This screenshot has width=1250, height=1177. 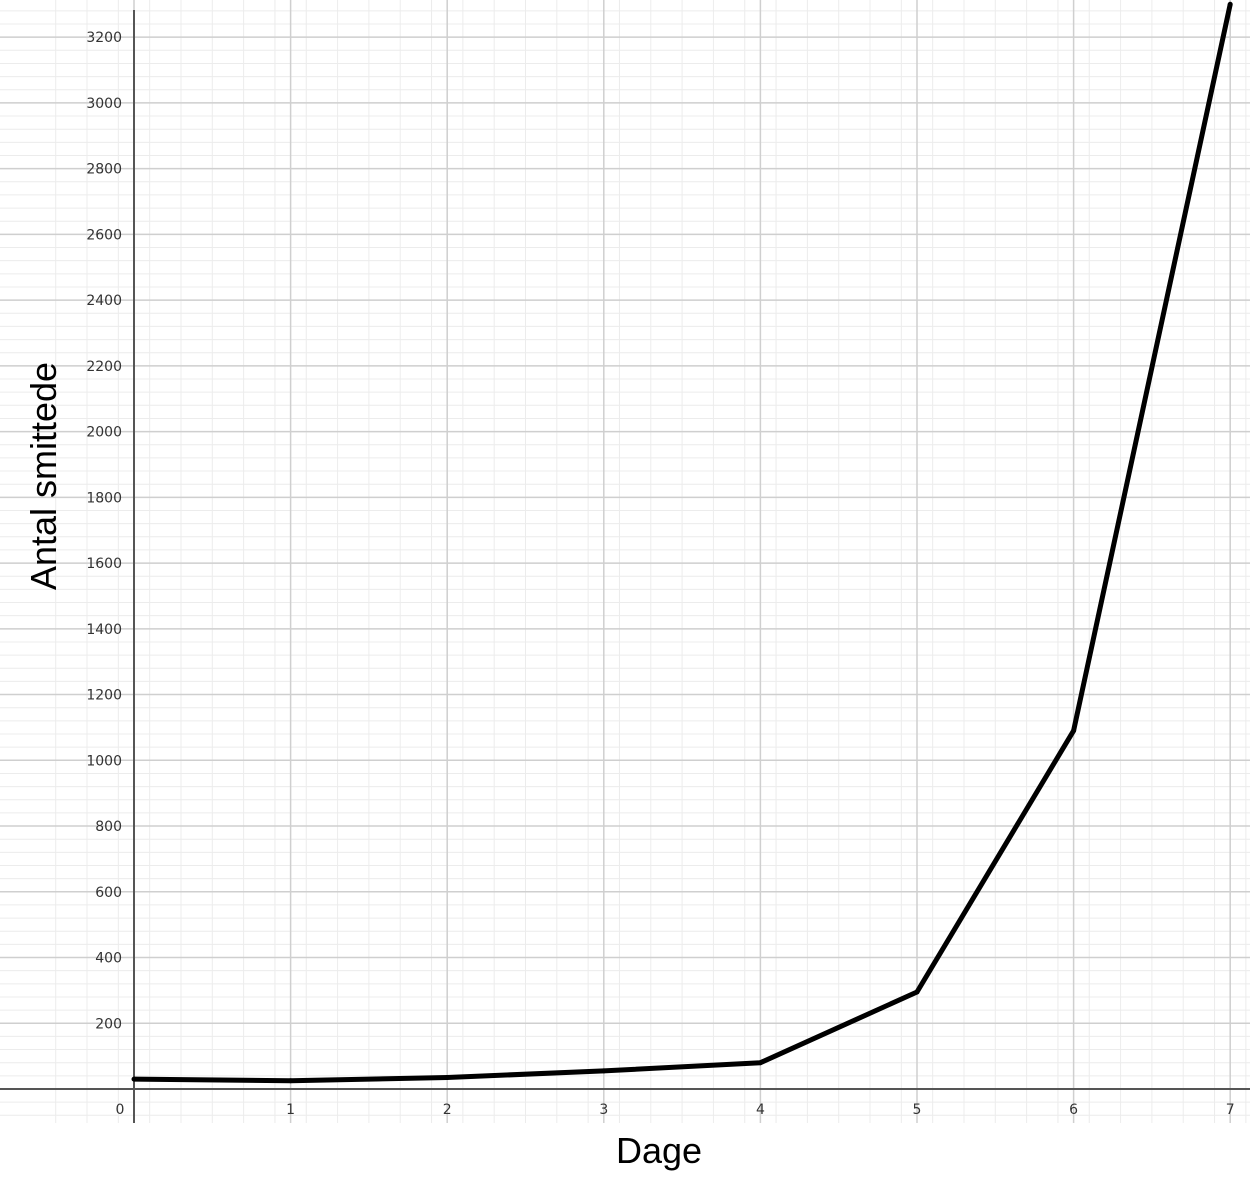 I want to click on y-tick-label: 3000, so click(x=104, y=104).